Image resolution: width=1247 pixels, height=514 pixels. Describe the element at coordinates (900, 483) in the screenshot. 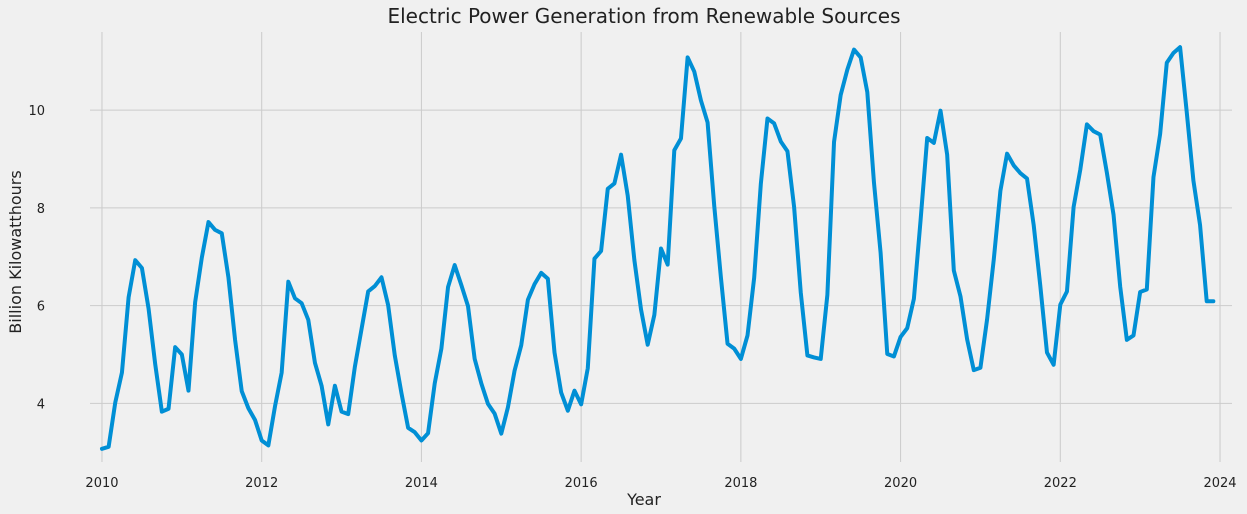

I see `x-tick-label: 2020` at that location.